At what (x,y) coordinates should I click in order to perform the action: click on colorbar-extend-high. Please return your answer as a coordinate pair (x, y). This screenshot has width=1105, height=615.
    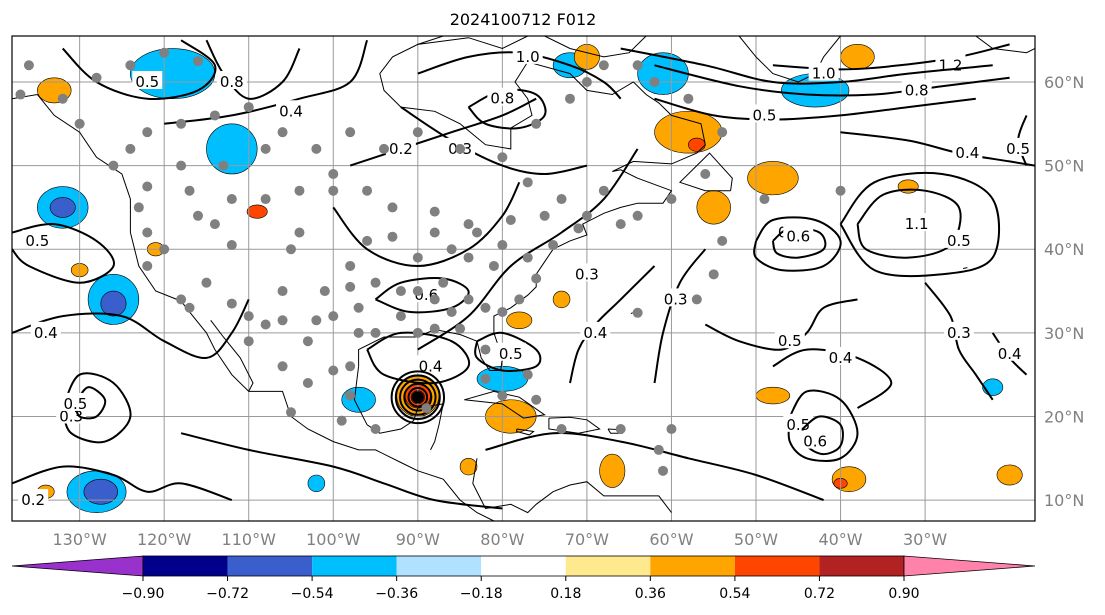
    Looking at the image, I should click on (969, 566).